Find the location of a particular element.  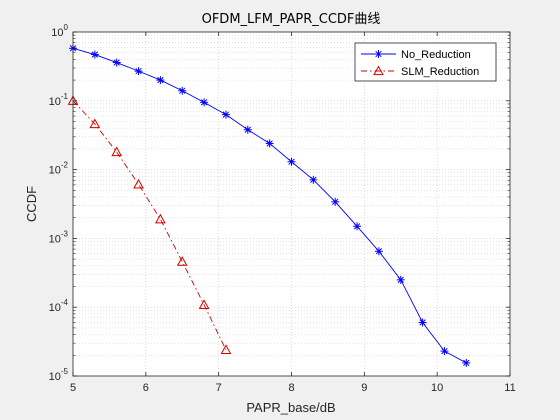

x-tick-label: 11 is located at coordinates (509, 388).